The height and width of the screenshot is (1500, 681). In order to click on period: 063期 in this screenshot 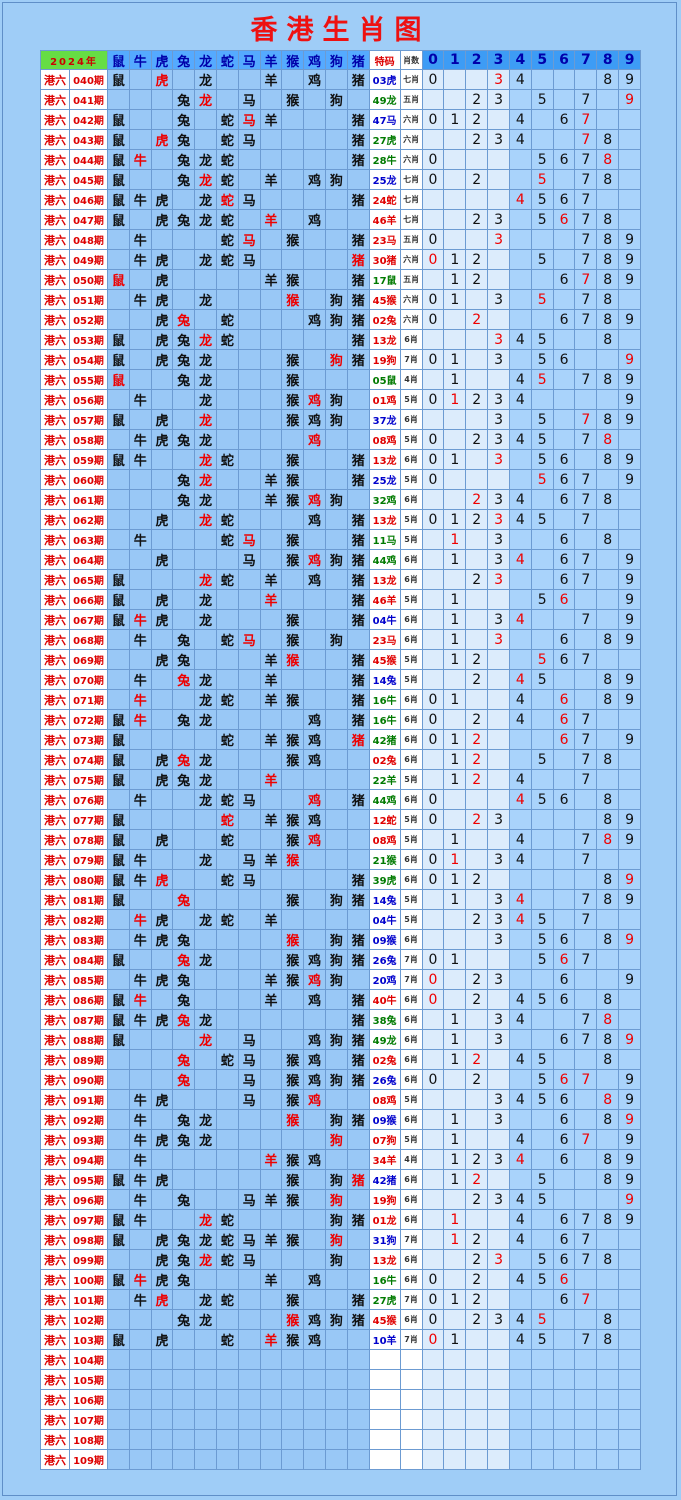, I will do `click(89, 540)`.